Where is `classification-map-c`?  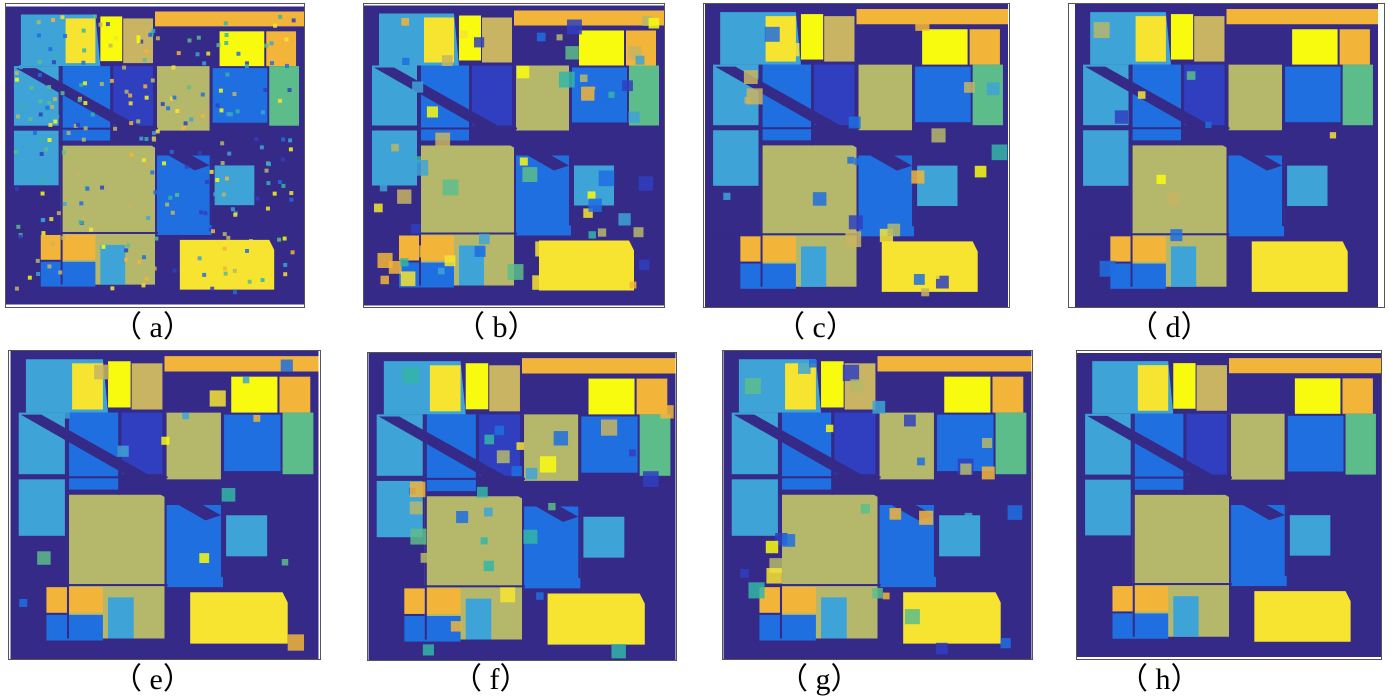
classification-map-c is located at coordinates (856, 155).